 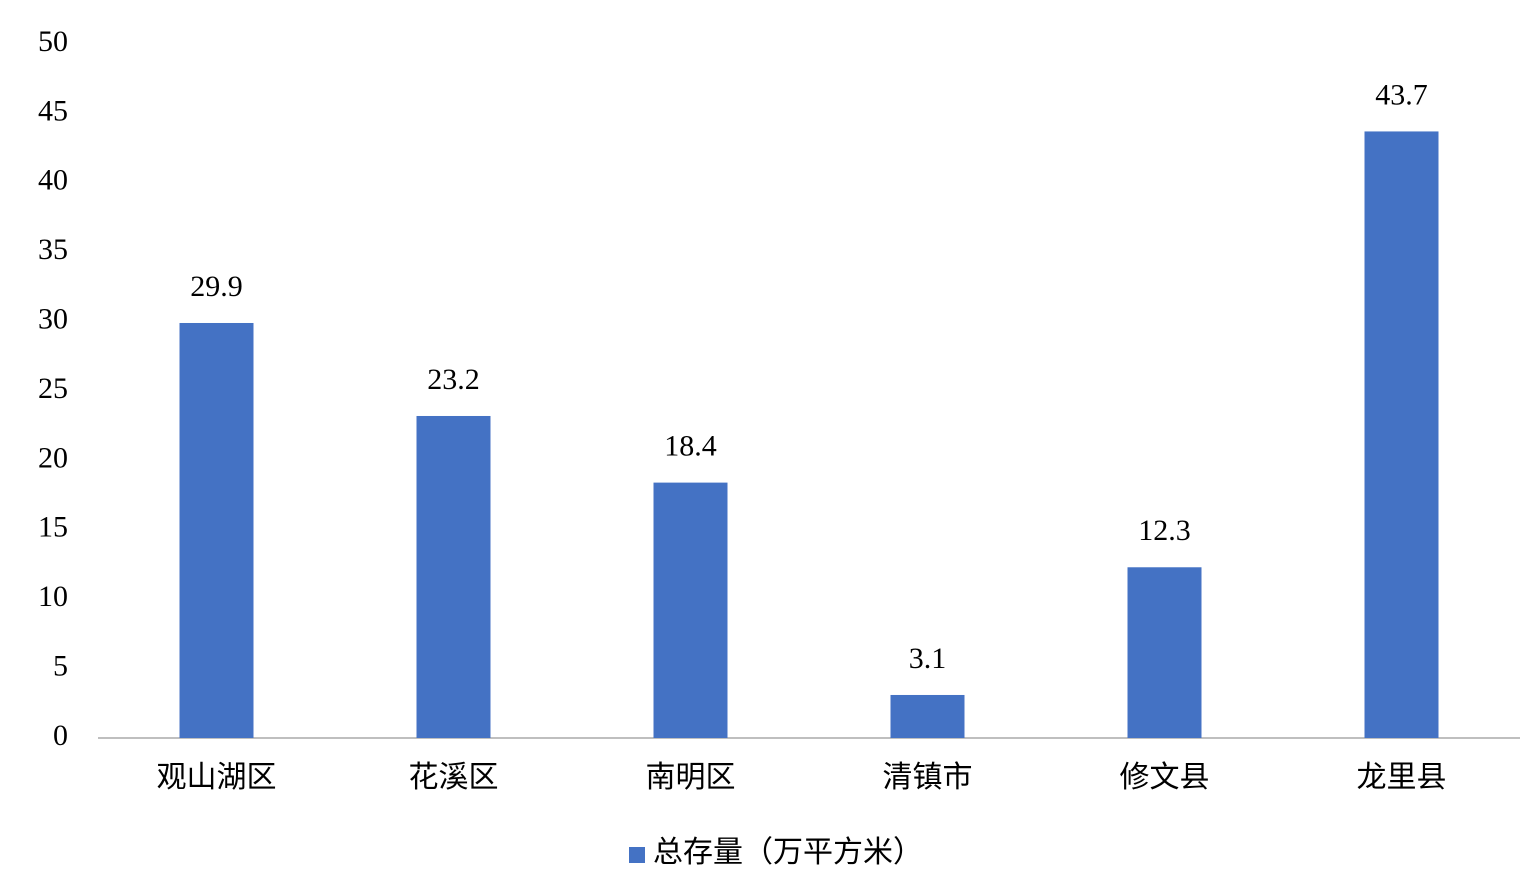 What do you see at coordinates (53, 596) in the screenshot?
I see `y-tick-label: 10` at bounding box center [53, 596].